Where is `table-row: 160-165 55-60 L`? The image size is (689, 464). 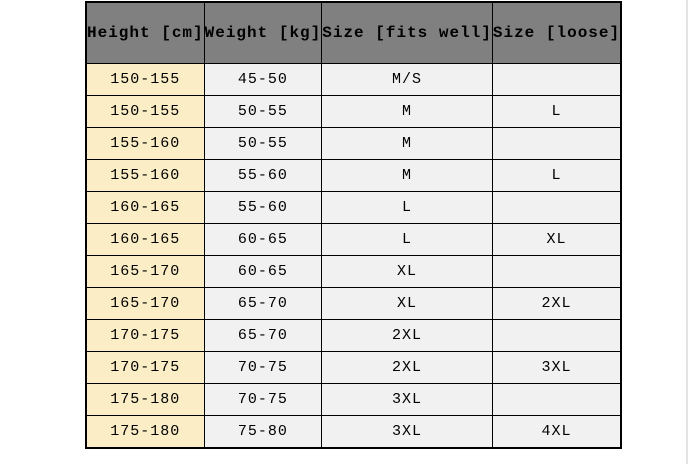 table-row: 160-165 55-60 L is located at coordinates (353, 207).